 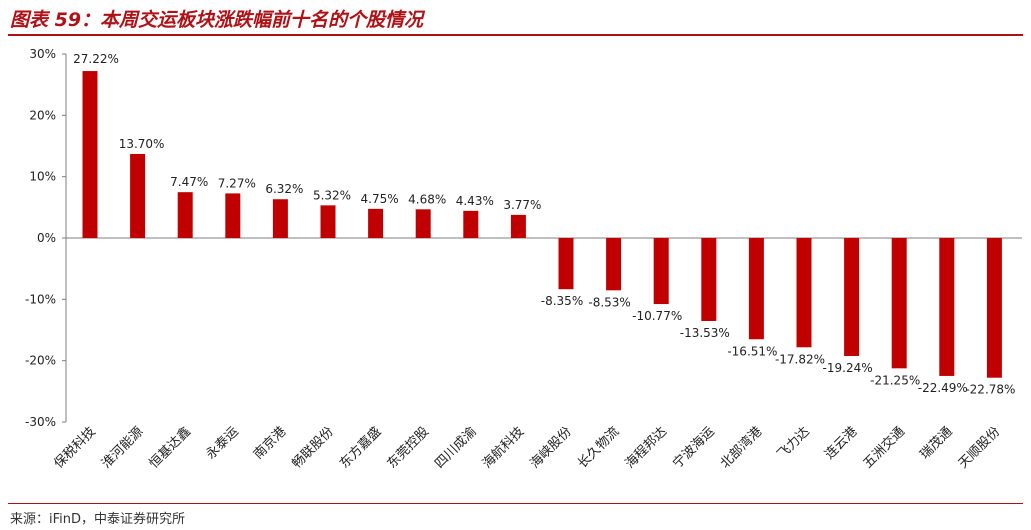 I want to click on category-label: 南京港, so click(x=269, y=443).